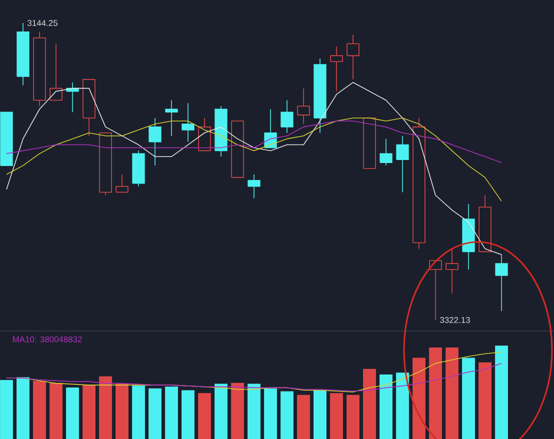 The image size is (554, 439). What do you see at coordinates (455, 320) in the screenshot?
I see `annotation: 3322.13` at bounding box center [455, 320].